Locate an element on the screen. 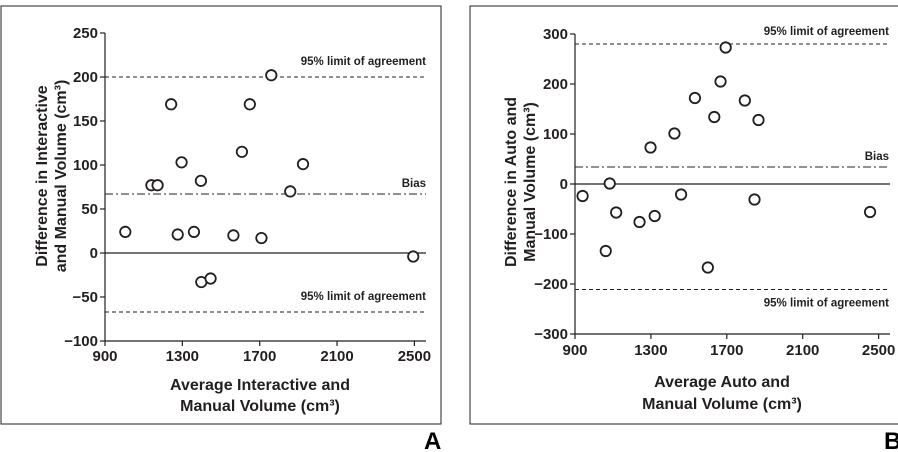 Image resolution: width=898 pixels, height=452 pixels. panel-a-x-tick-label: 1300 is located at coordinates (182, 356).